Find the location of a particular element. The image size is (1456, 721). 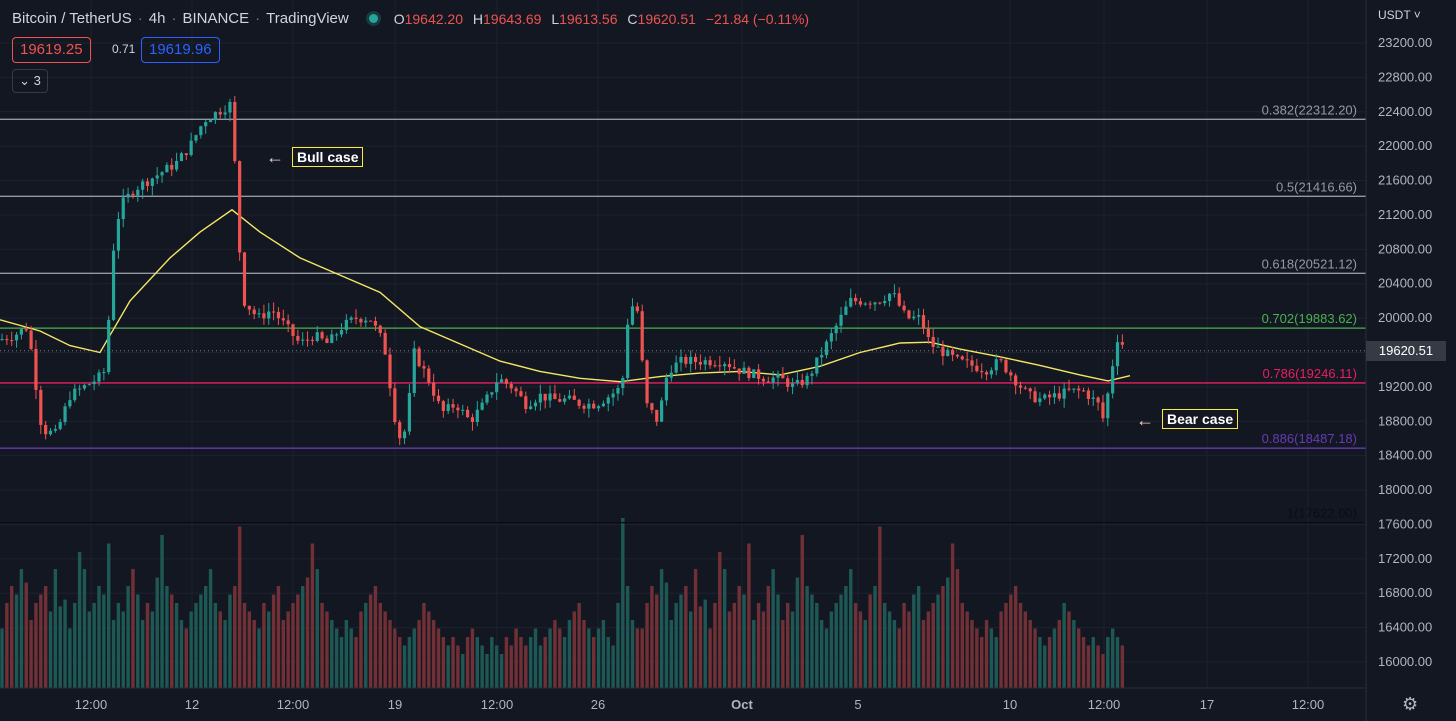

symbol-name: Bitcoin / TetherUS is located at coordinates (72, 18).